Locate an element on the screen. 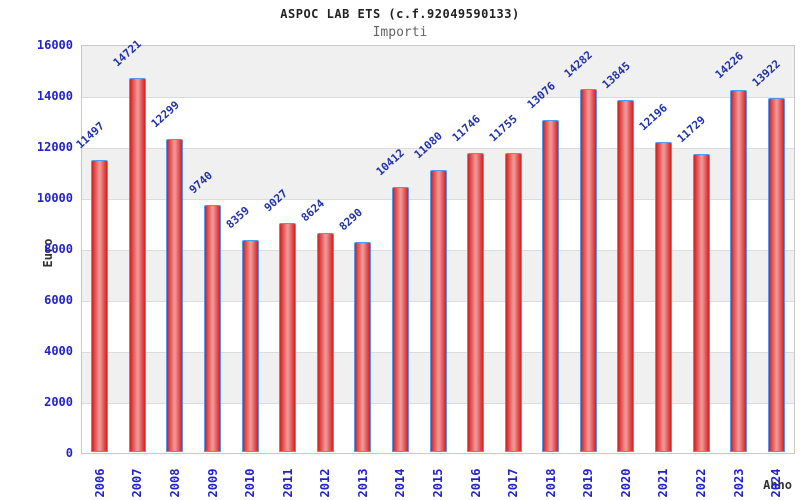 The height and width of the screenshot is (500, 800). chart-subtitle: Importi is located at coordinates (400, 32).